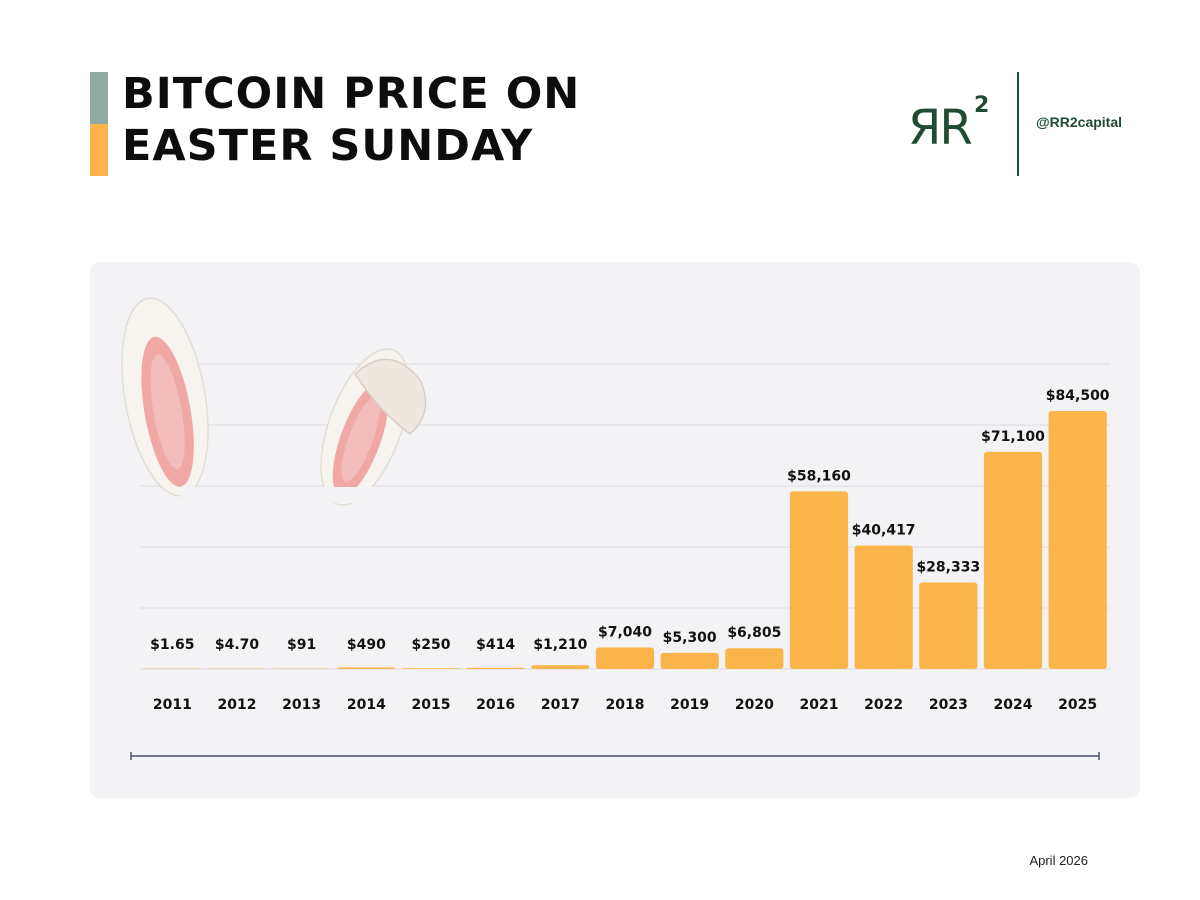 The width and height of the screenshot is (1200, 900). I want to click on bar-2025, so click(1077, 540).